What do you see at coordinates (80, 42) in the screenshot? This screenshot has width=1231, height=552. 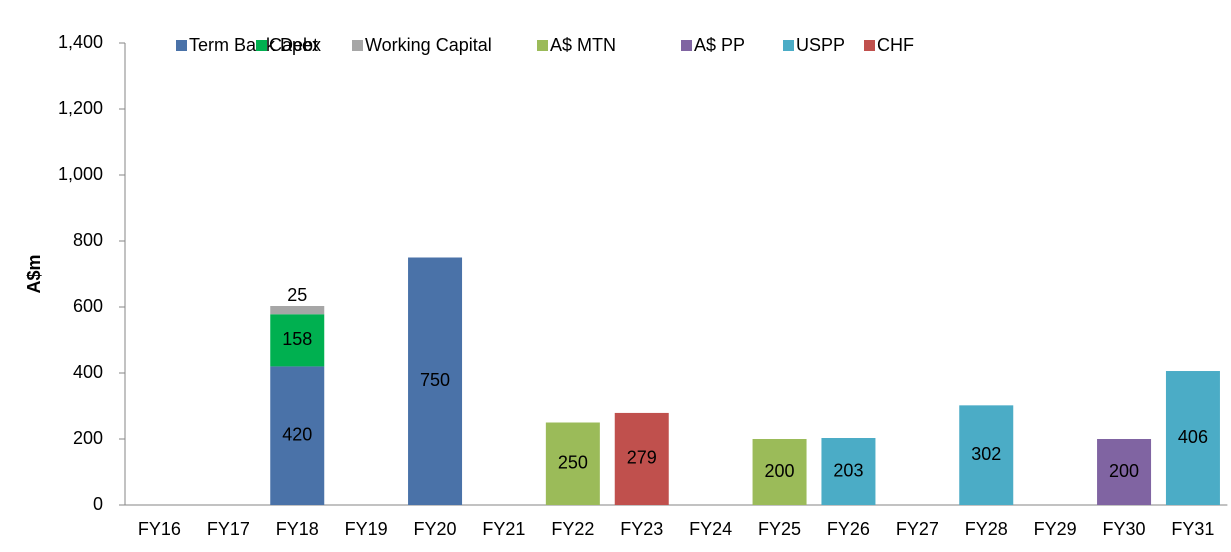 I see `y-tick-label: 1,400` at bounding box center [80, 42].